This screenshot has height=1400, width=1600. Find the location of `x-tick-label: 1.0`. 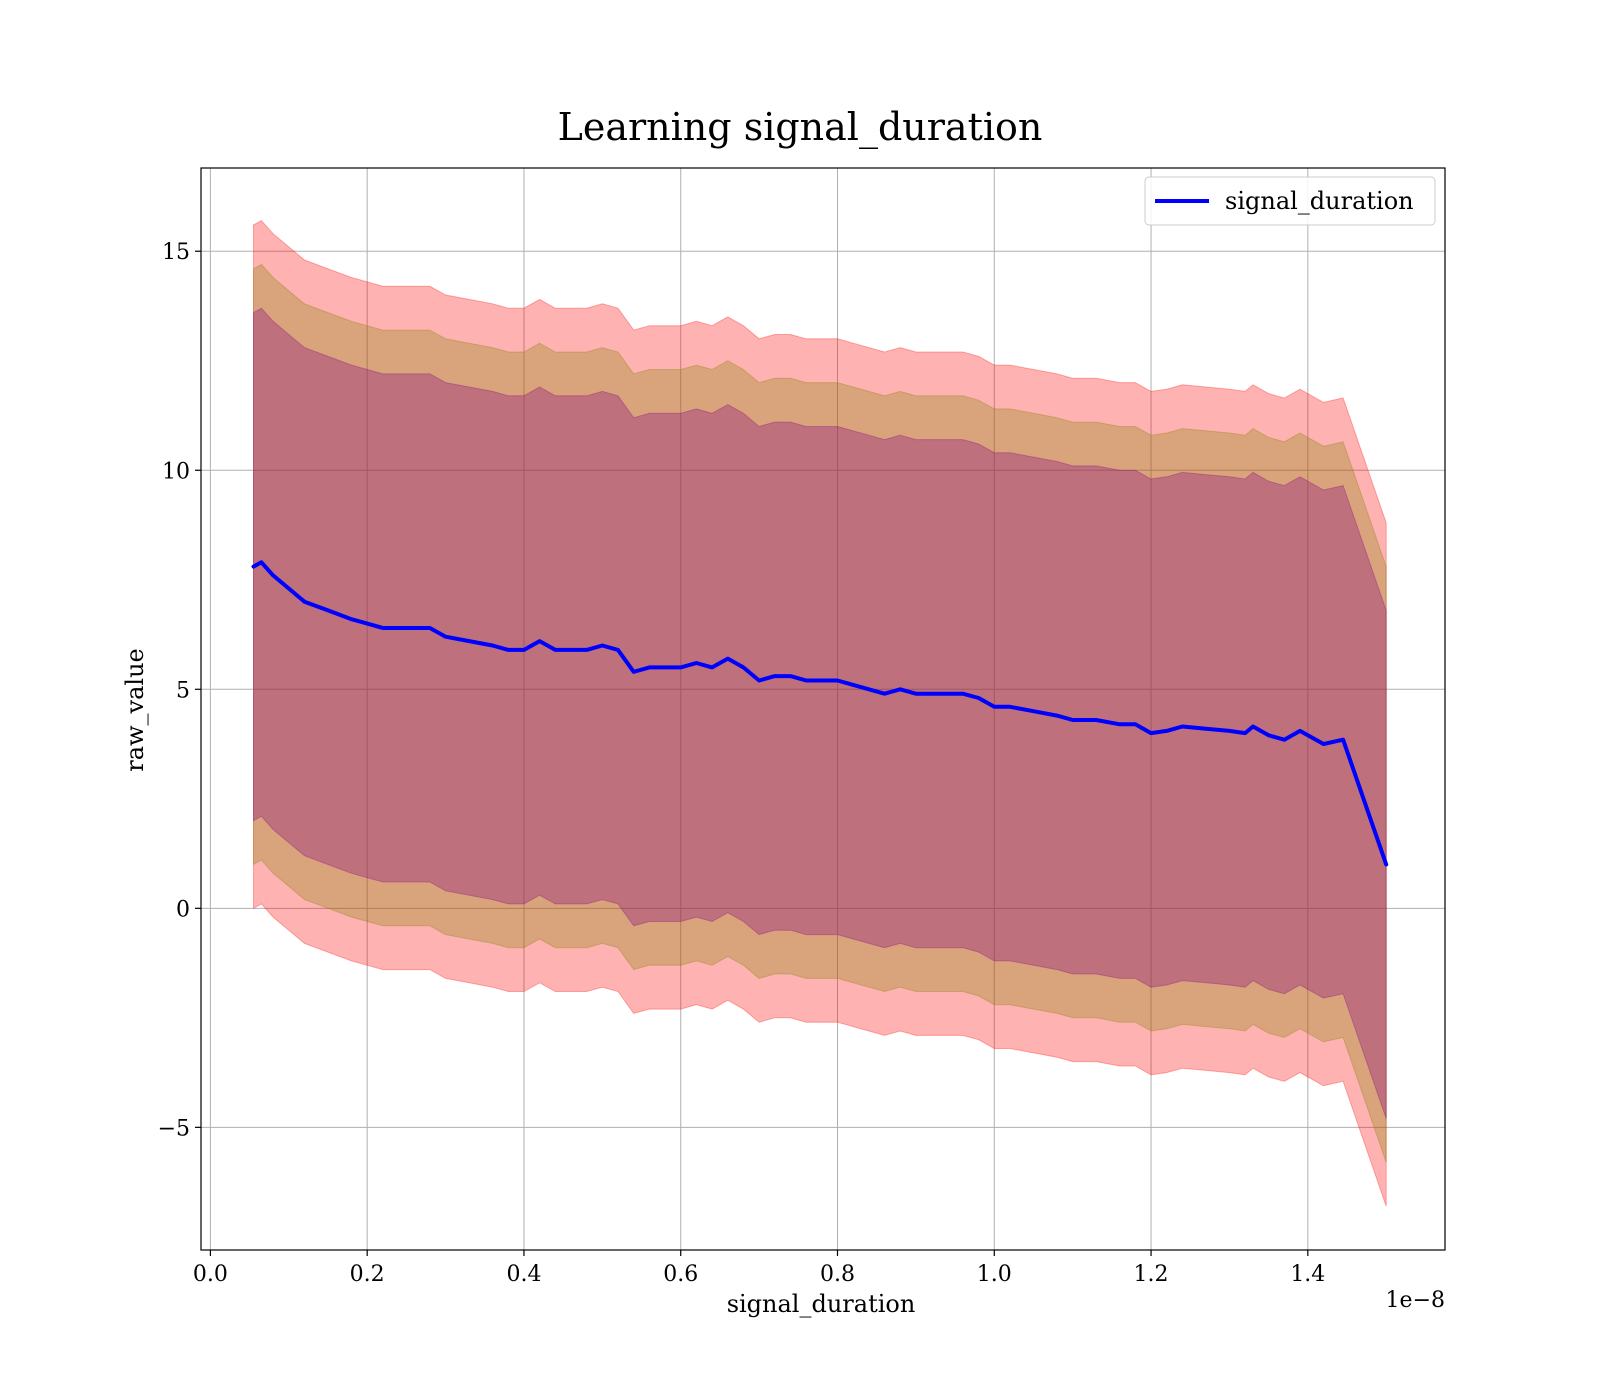

x-tick-label: 1.0 is located at coordinates (994, 1274).